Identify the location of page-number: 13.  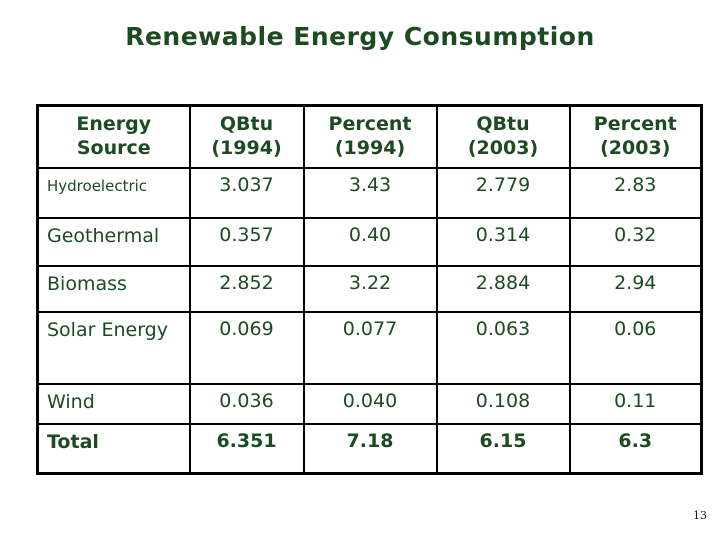
(700, 515).